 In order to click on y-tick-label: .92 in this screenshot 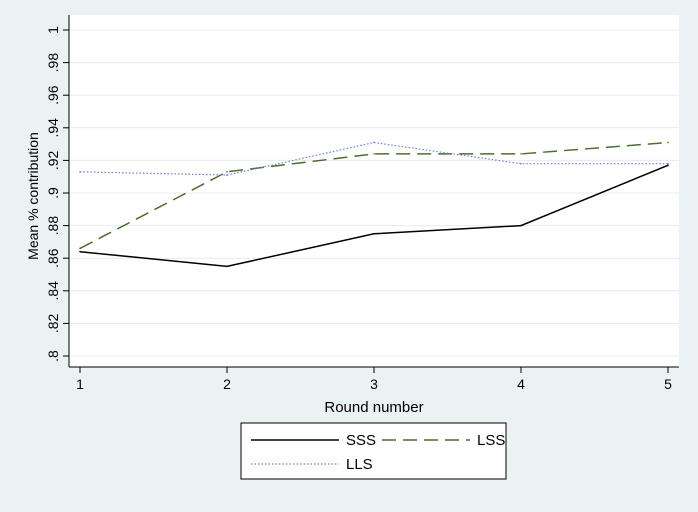, I will do `click(53, 160)`.